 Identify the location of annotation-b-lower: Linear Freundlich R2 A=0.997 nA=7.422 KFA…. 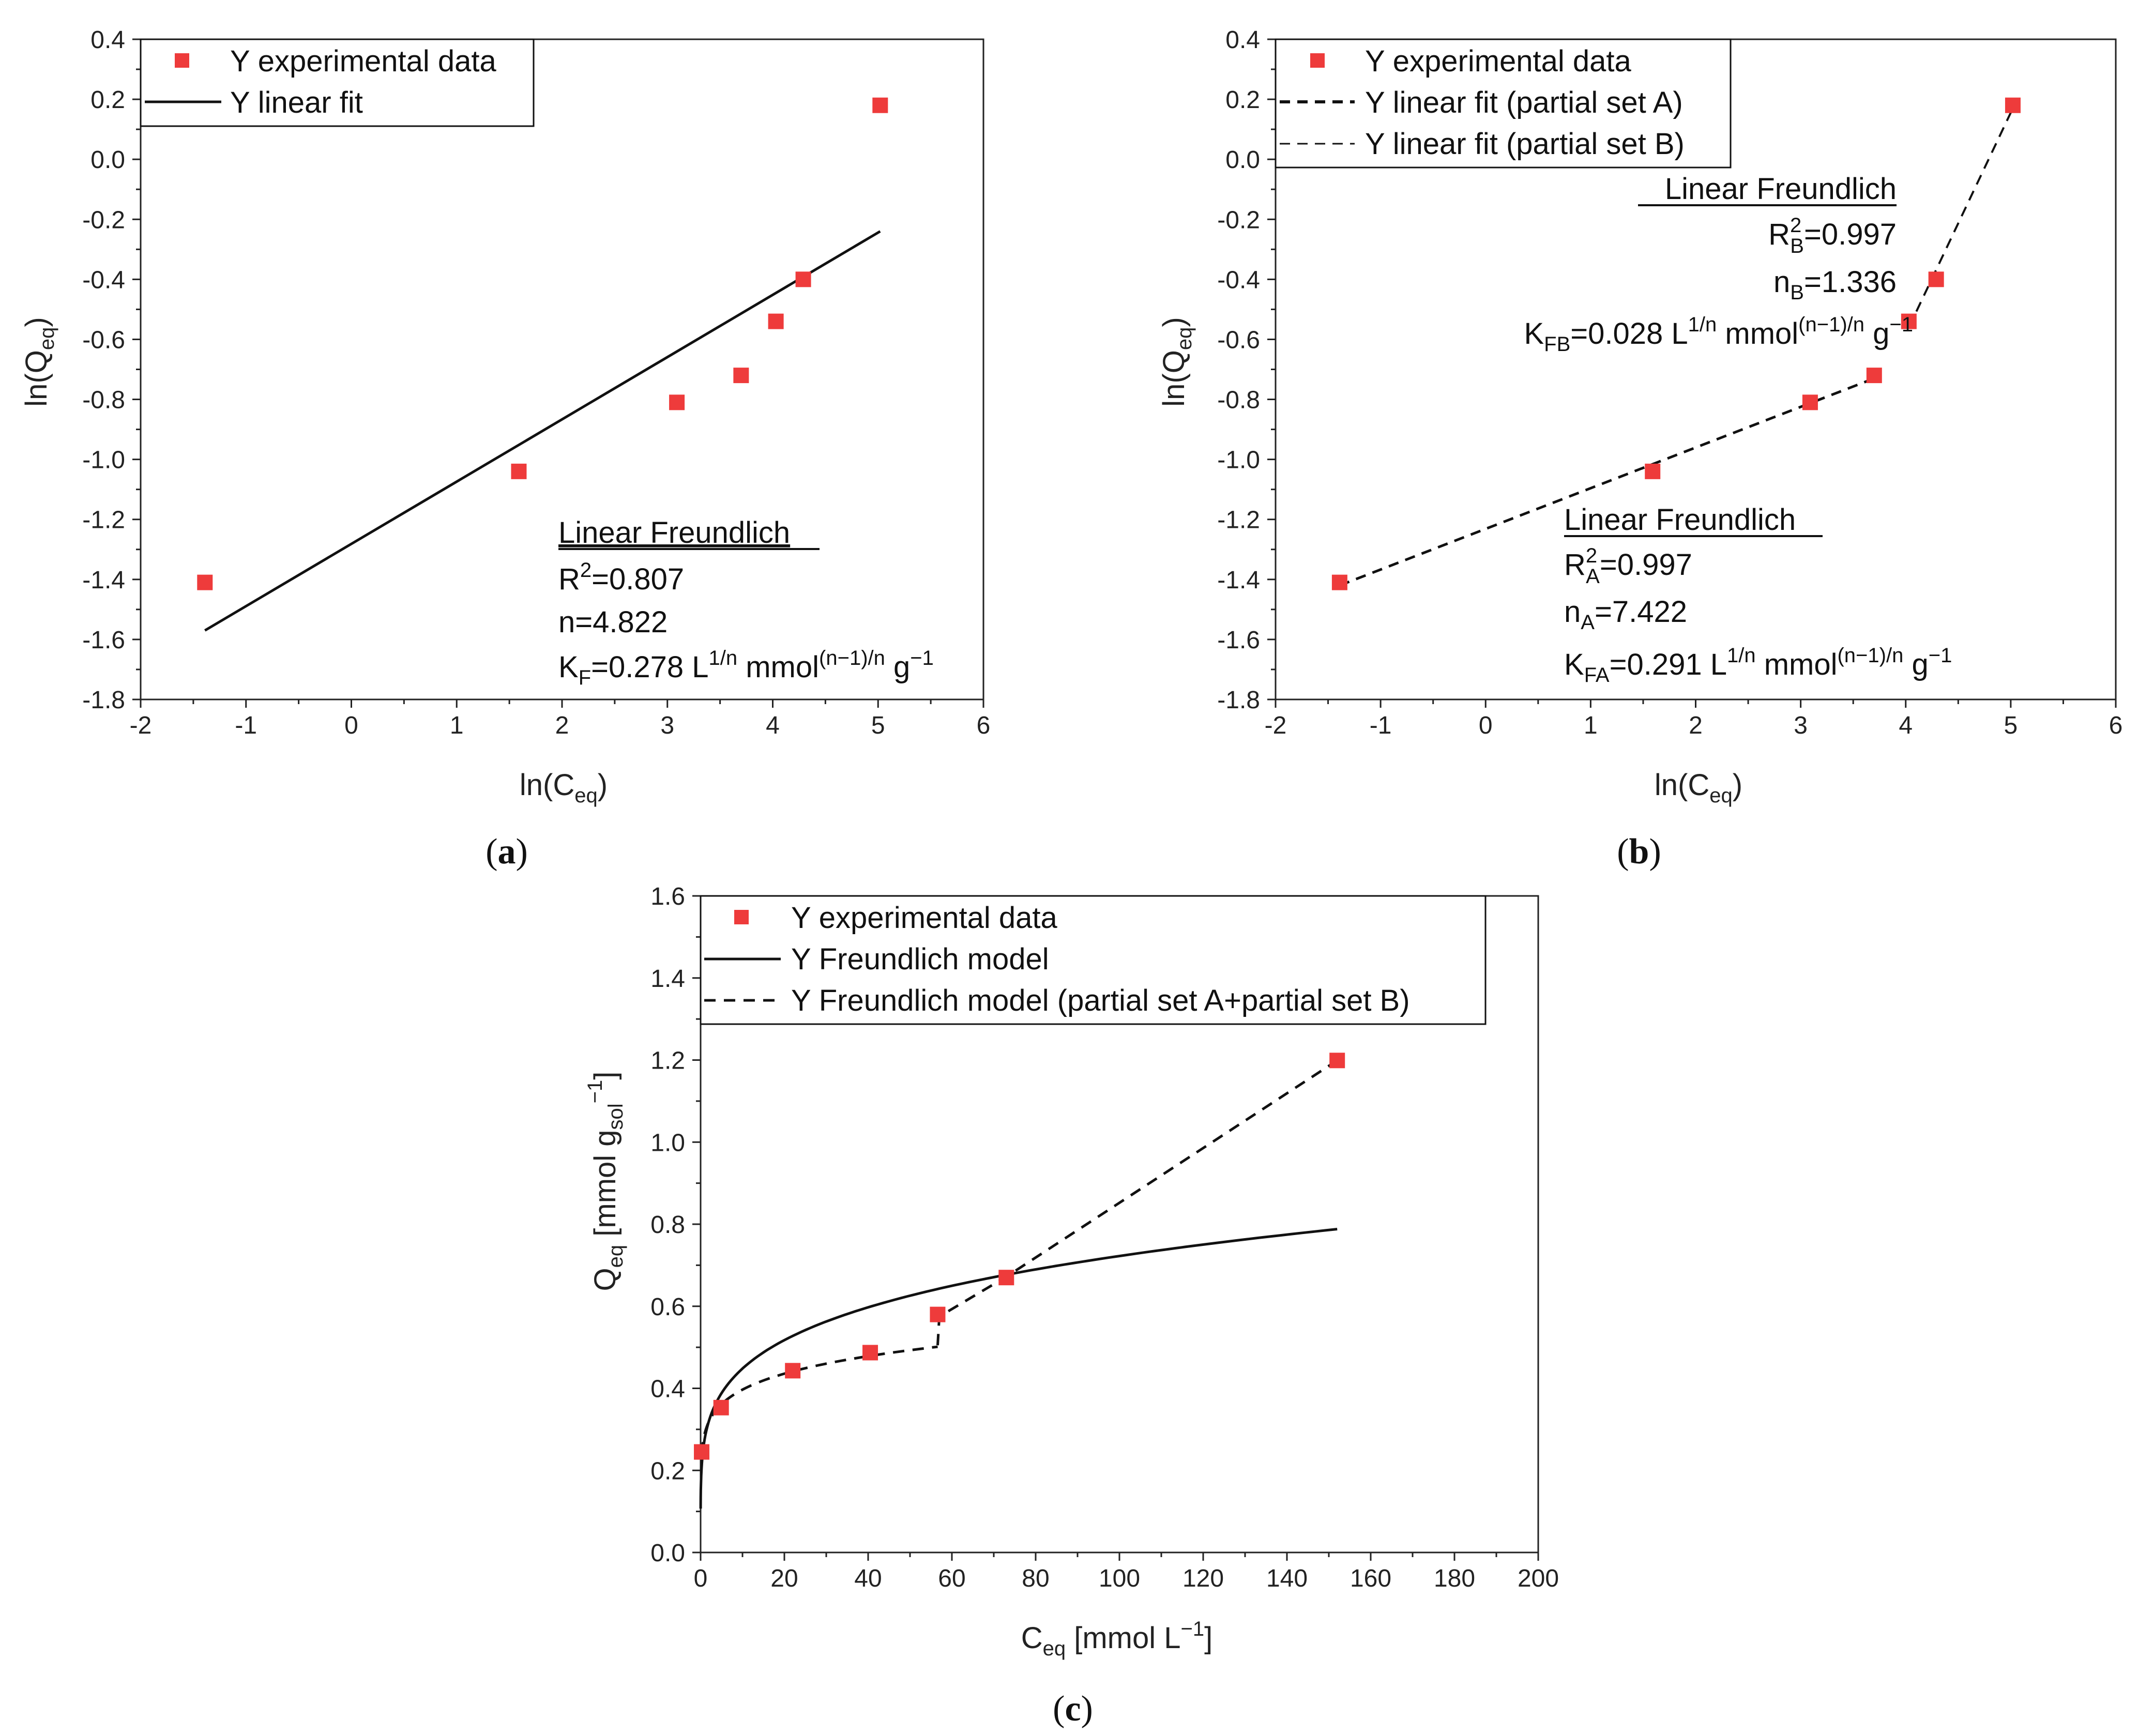
(1758, 595).